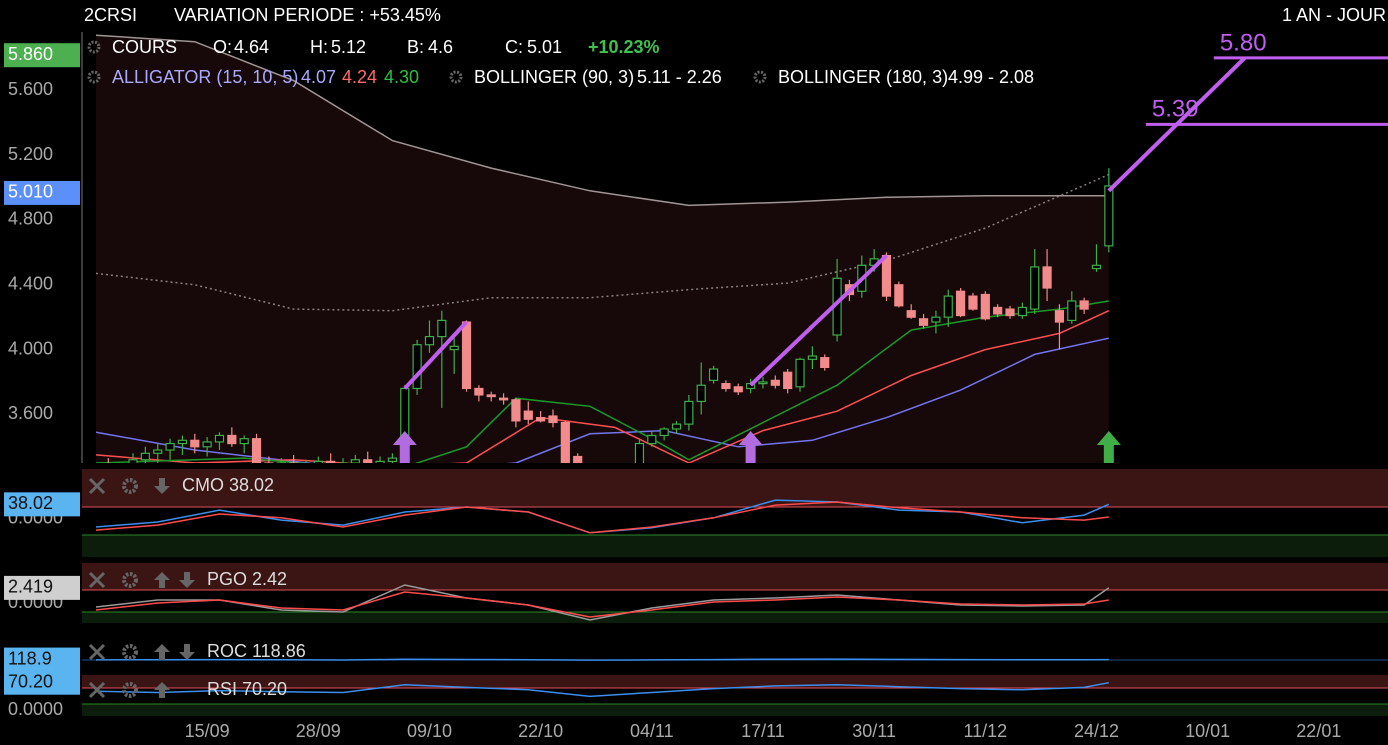  Describe the element at coordinates (1334, 15) in the screenshot. I see `period: 1 AN - JOUR` at that location.